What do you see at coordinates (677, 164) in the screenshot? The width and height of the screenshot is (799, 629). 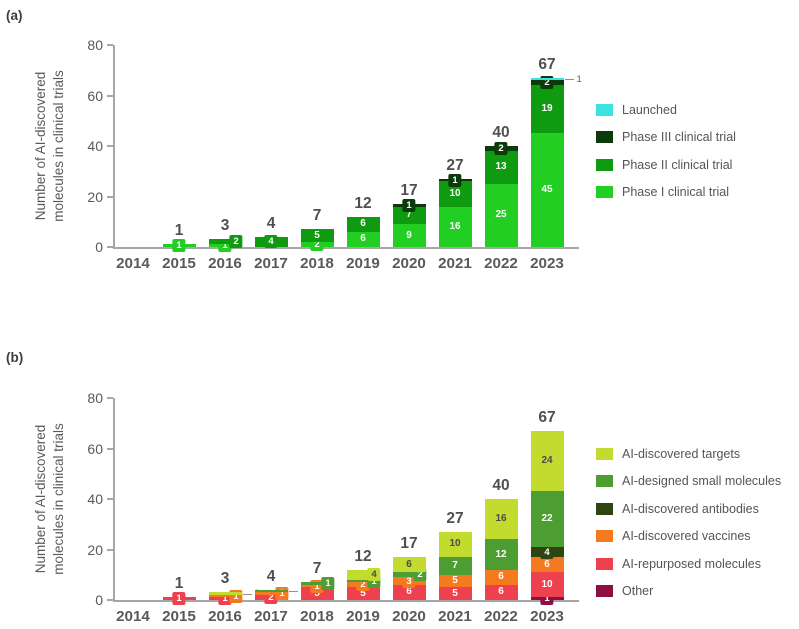 I see `legend-label: Phase II clinical trial` at bounding box center [677, 164].